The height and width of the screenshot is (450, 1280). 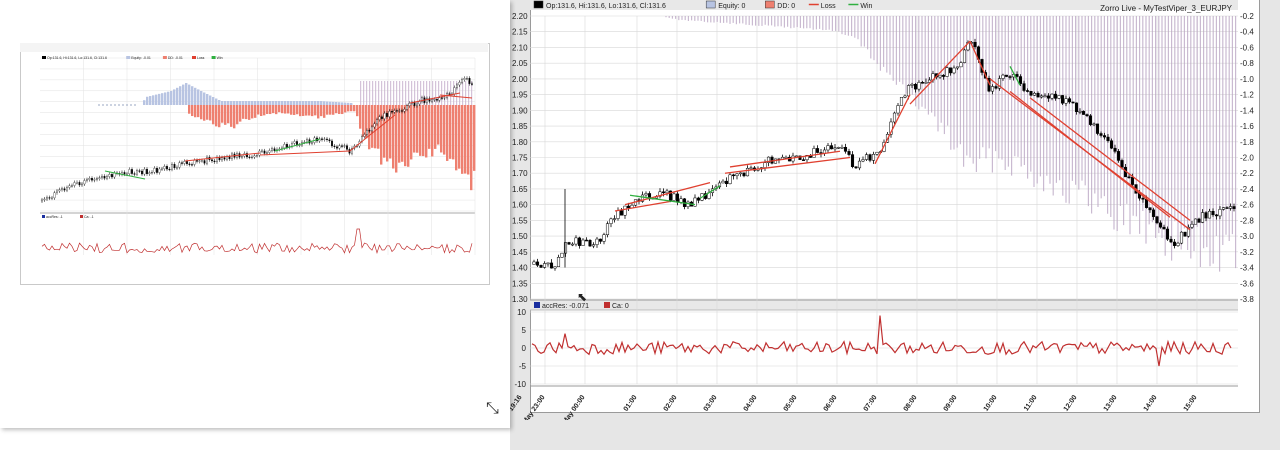 I want to click on equity-tick-label: -2.4, so click(x=1247, y=189).